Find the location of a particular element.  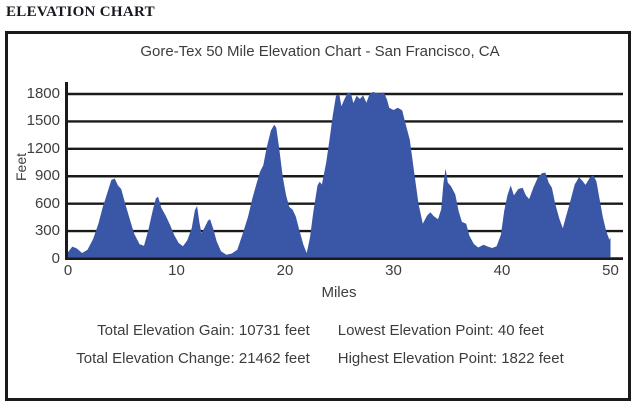

y-tick-0: 0 is located at coordinates (55, 258).